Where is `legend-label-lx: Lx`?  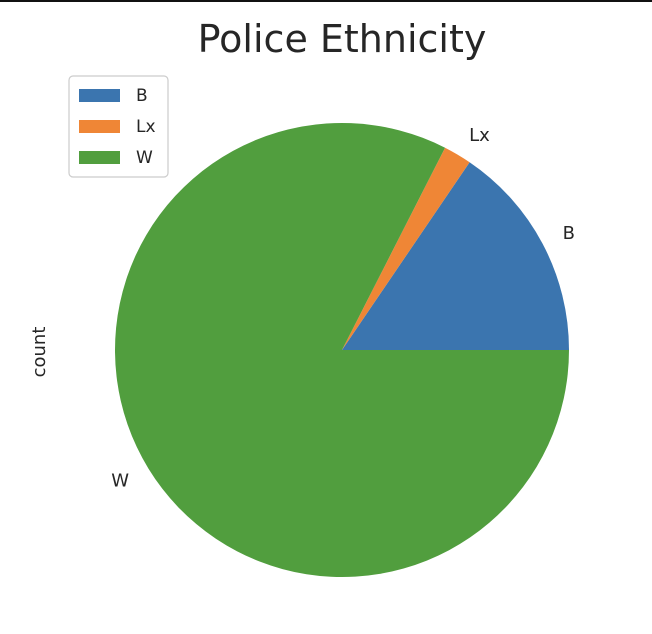 legend-label-lx: Lx is located at coordinates (146, 127).